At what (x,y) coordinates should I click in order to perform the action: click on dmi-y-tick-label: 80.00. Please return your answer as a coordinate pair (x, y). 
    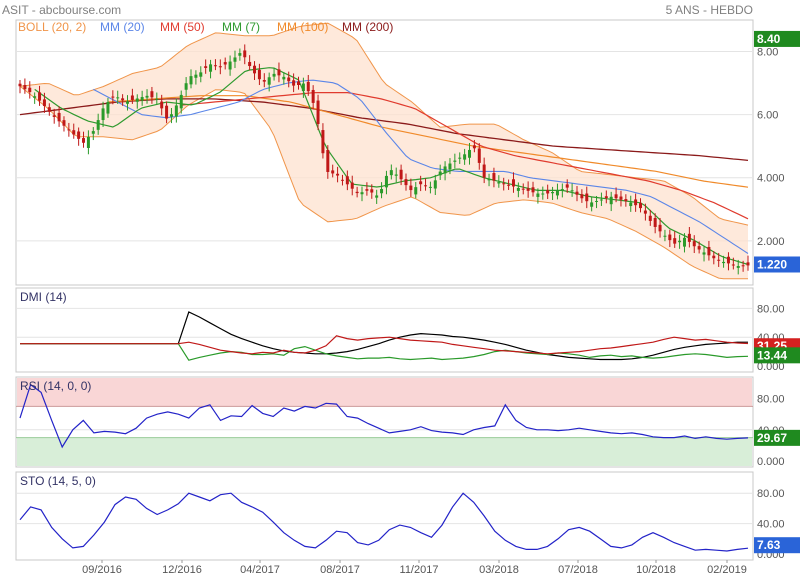
    Looking at the image, I should click on (771, 309).